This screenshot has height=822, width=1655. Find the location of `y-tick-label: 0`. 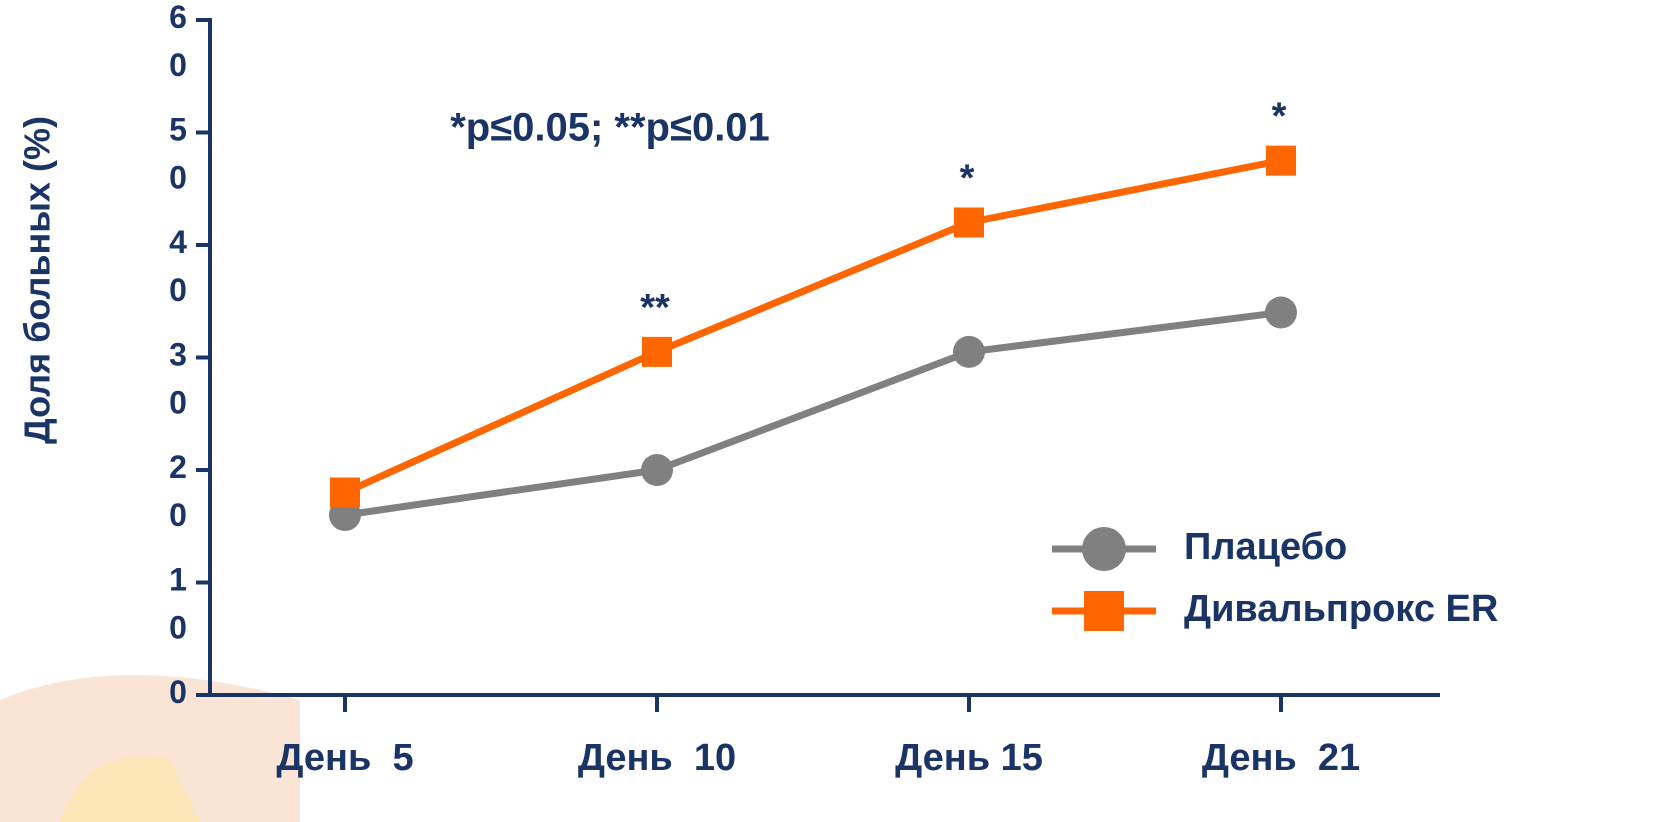

y-tick-label: 0 is located at coordinates (178, 692).